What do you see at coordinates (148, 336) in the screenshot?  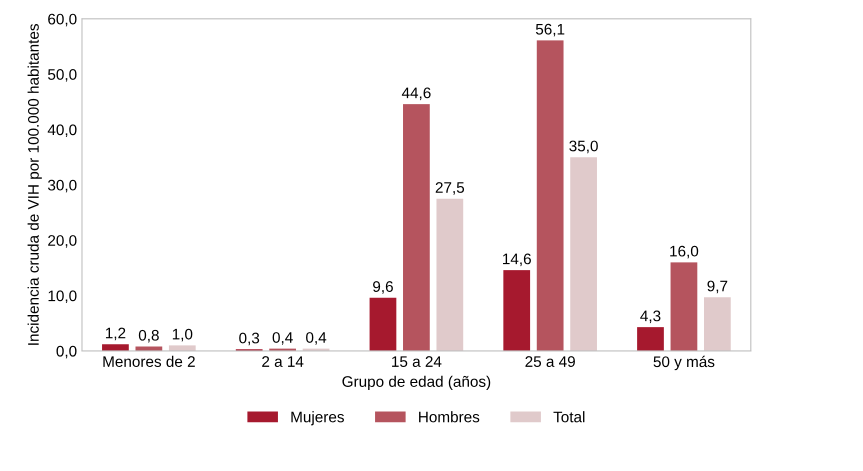 I see `data-label: 0,8` at bounding box center [148, 336].